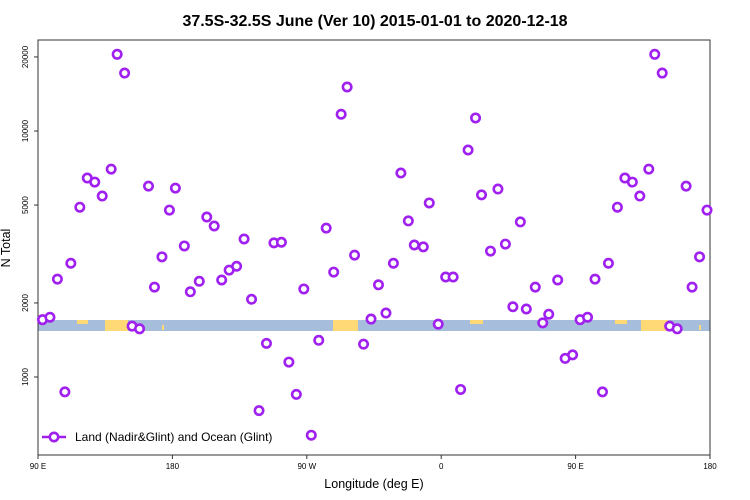  Describe the element at coordinates (173, 437) in the screenshot. I see `legend-label: Land (Nadir&Glint) and Ocean (Glint)` at that location.